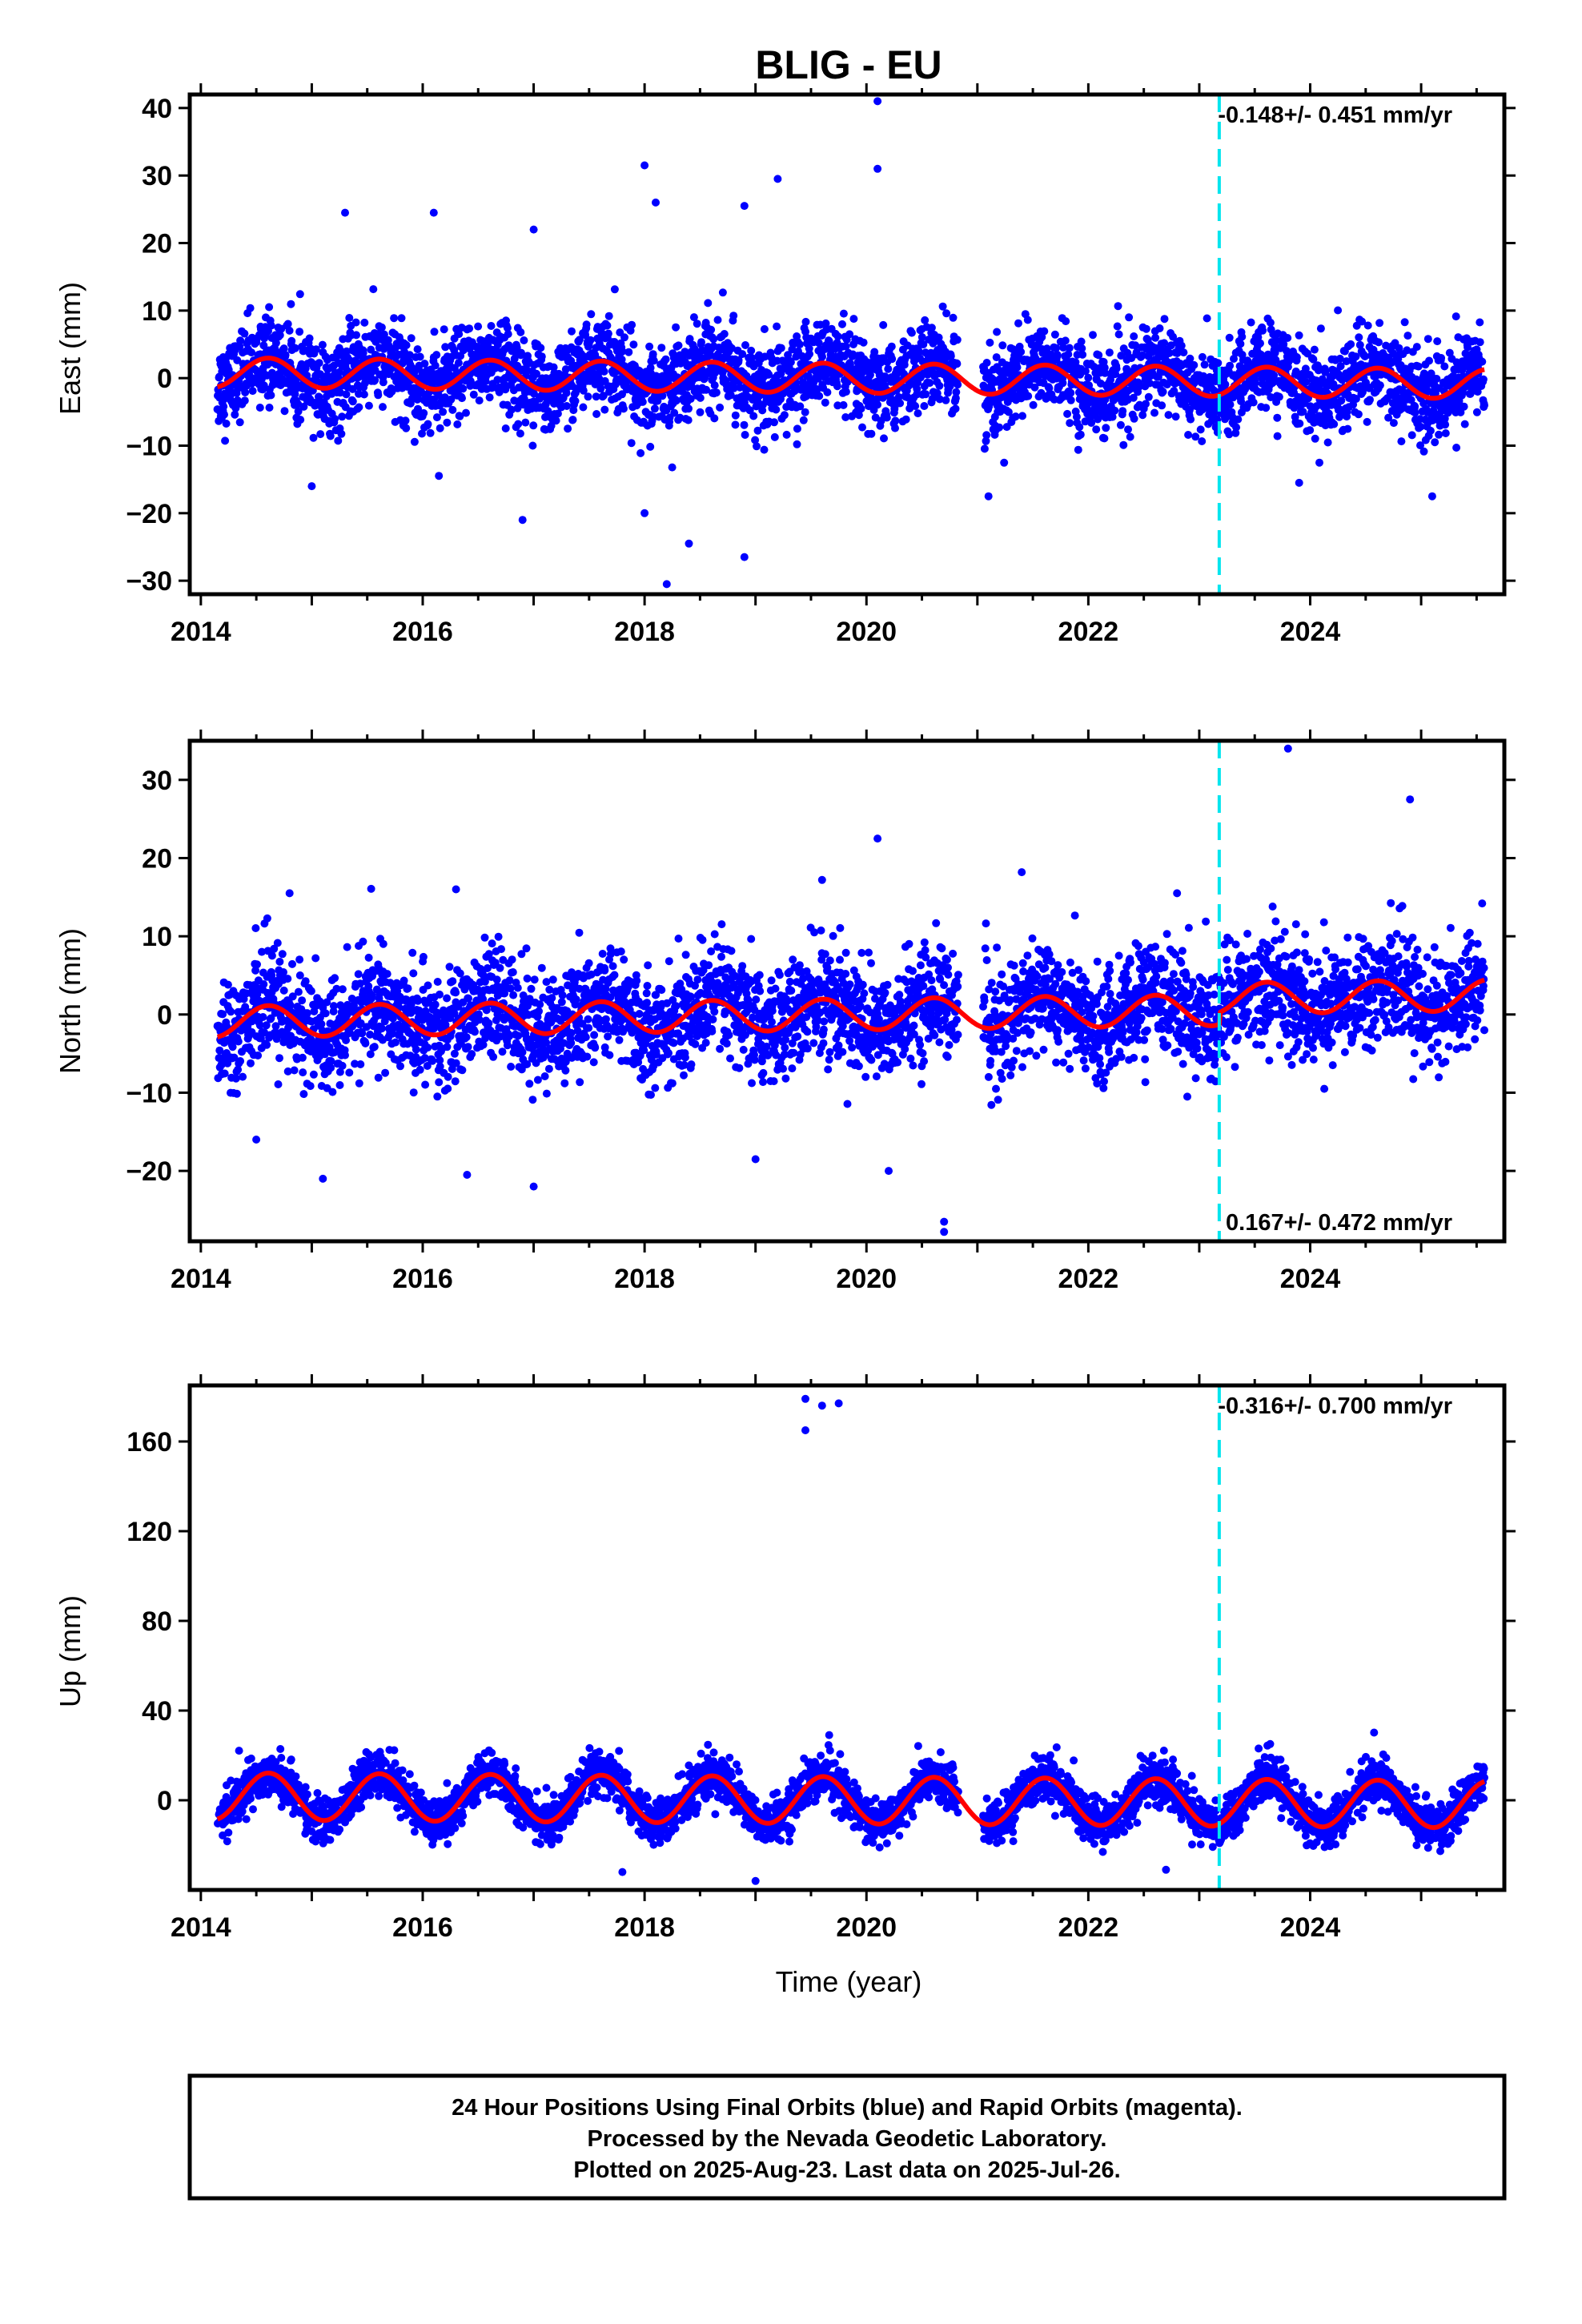  What do you see at coordinates (157, 244) in the screenshot?
I see `y-tick-label: 20` at bounding box center [157, 244].